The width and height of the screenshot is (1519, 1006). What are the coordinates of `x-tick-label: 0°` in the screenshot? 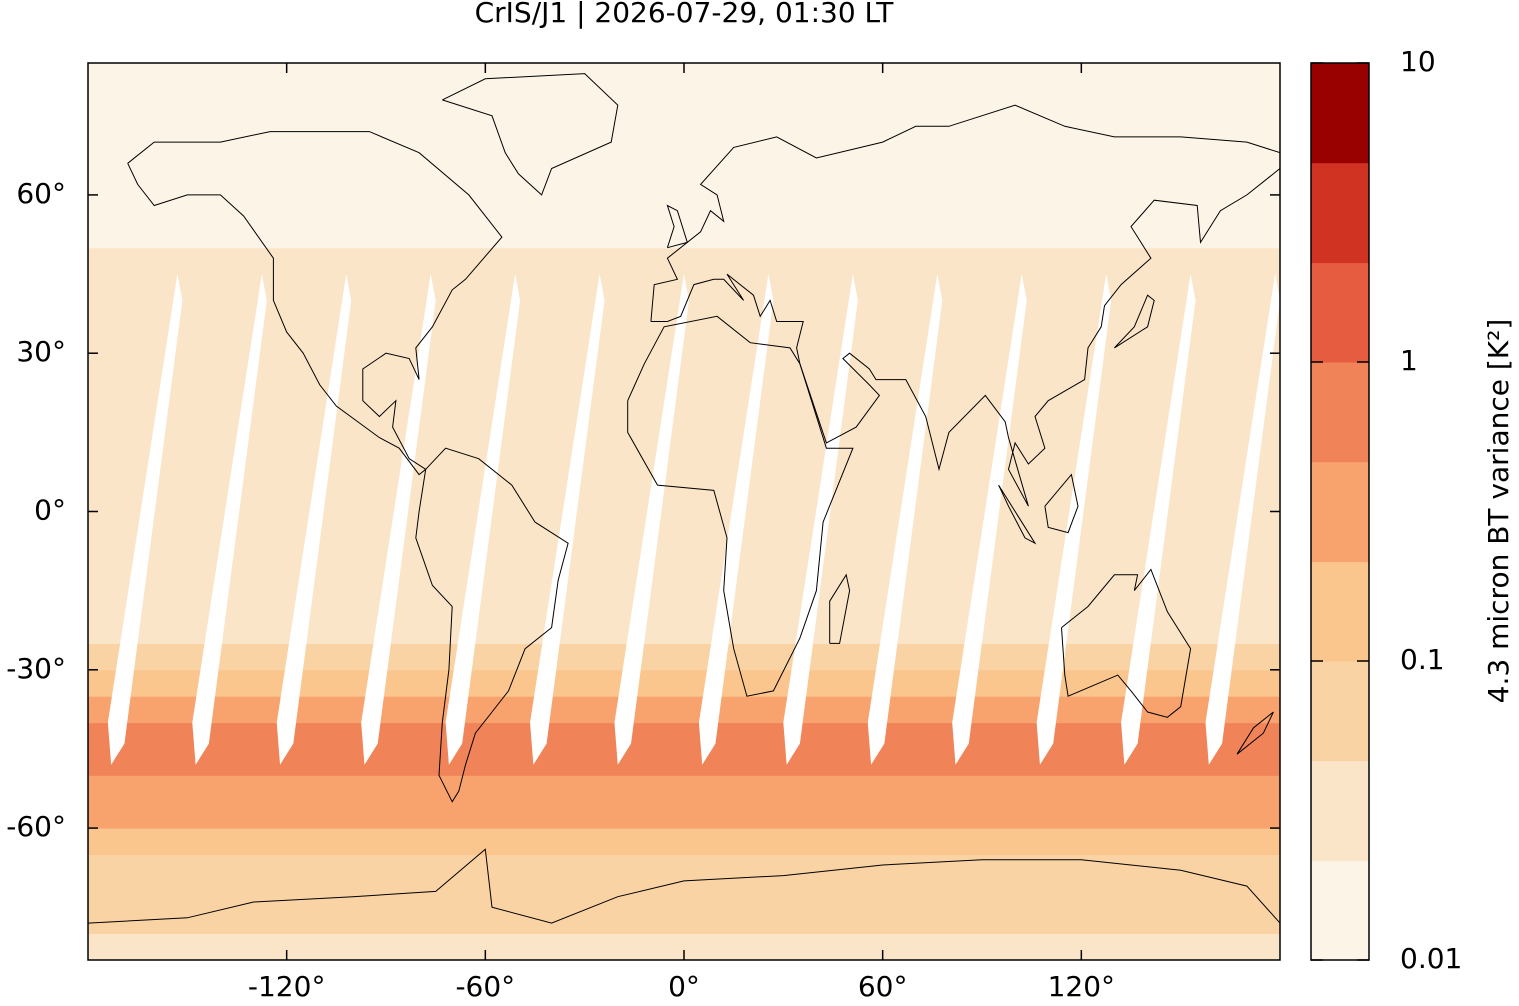 It's located at (684, 986).